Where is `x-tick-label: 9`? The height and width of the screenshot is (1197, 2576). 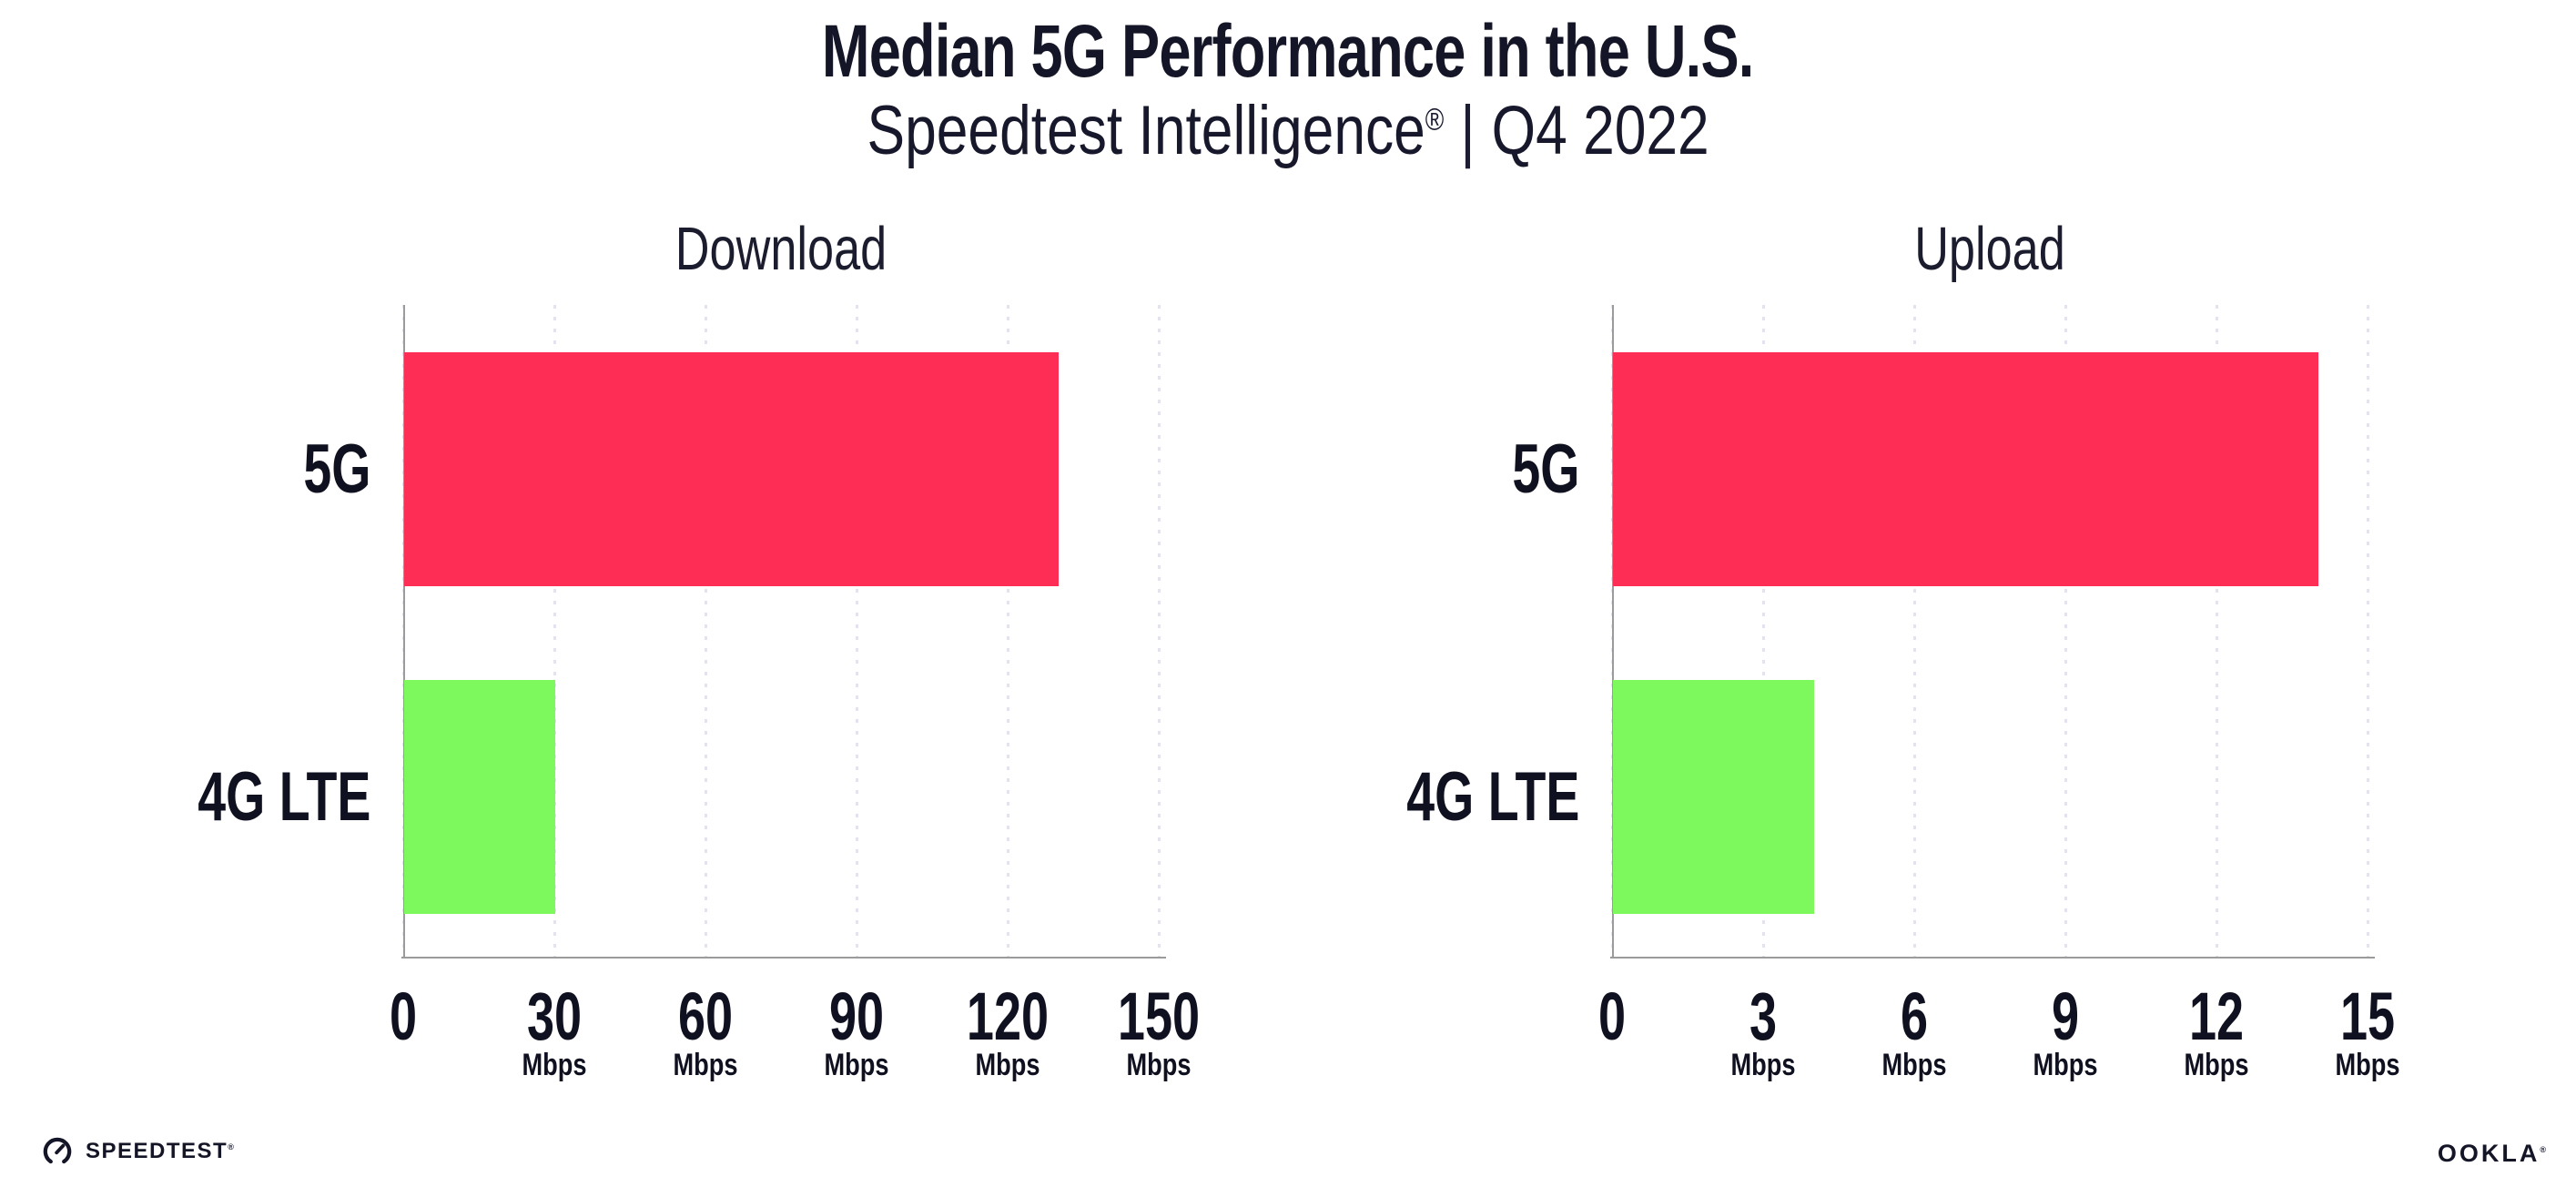
x-tick-label: 9 is located at coordinates (2065, 1017).